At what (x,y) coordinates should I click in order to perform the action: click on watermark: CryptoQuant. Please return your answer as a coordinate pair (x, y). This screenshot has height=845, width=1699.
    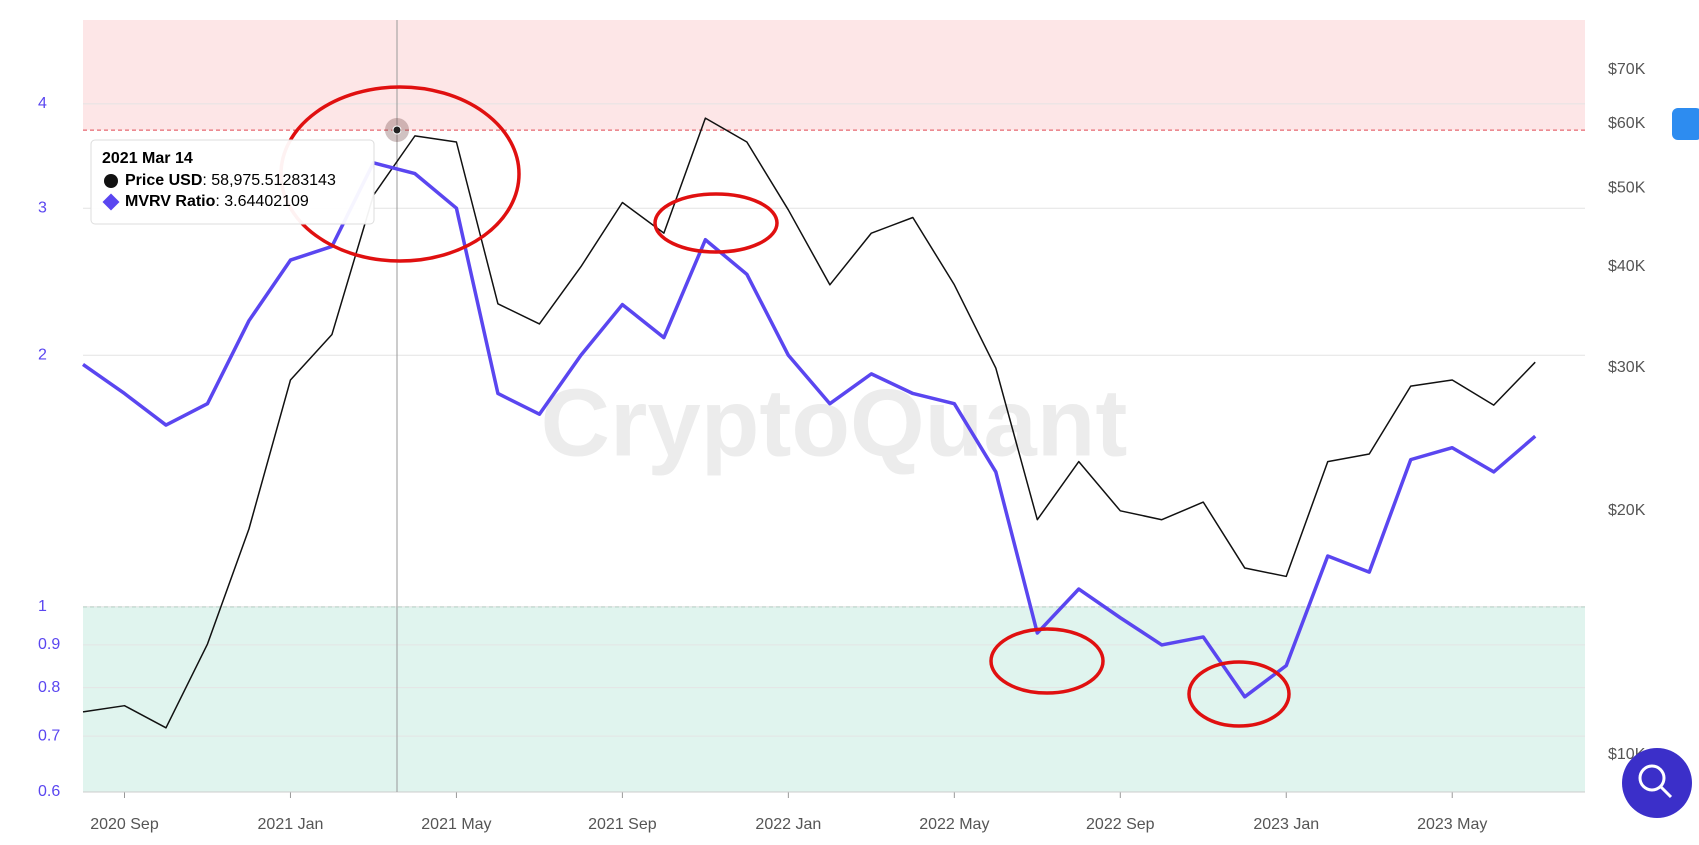
    Looking at the image, I should click on (834, 422).